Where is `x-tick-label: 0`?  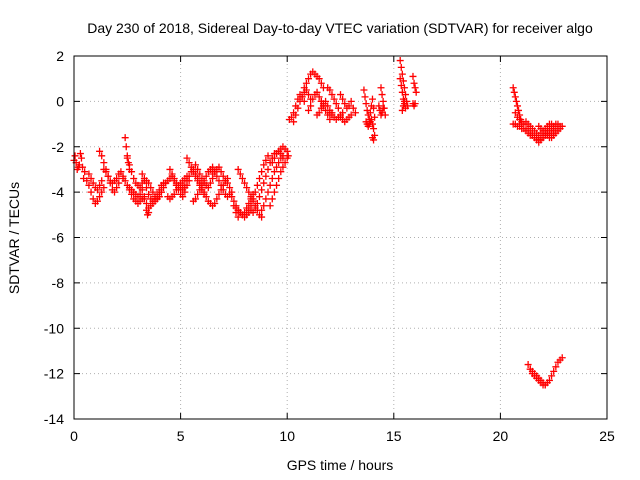 x-tick-label: 0 is located at coordinates (74, 436).